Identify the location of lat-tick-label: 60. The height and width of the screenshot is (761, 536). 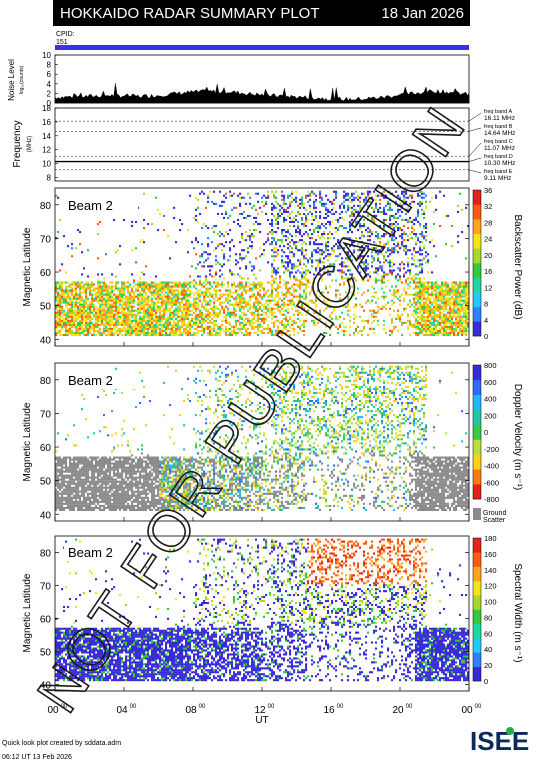
(46, 273).